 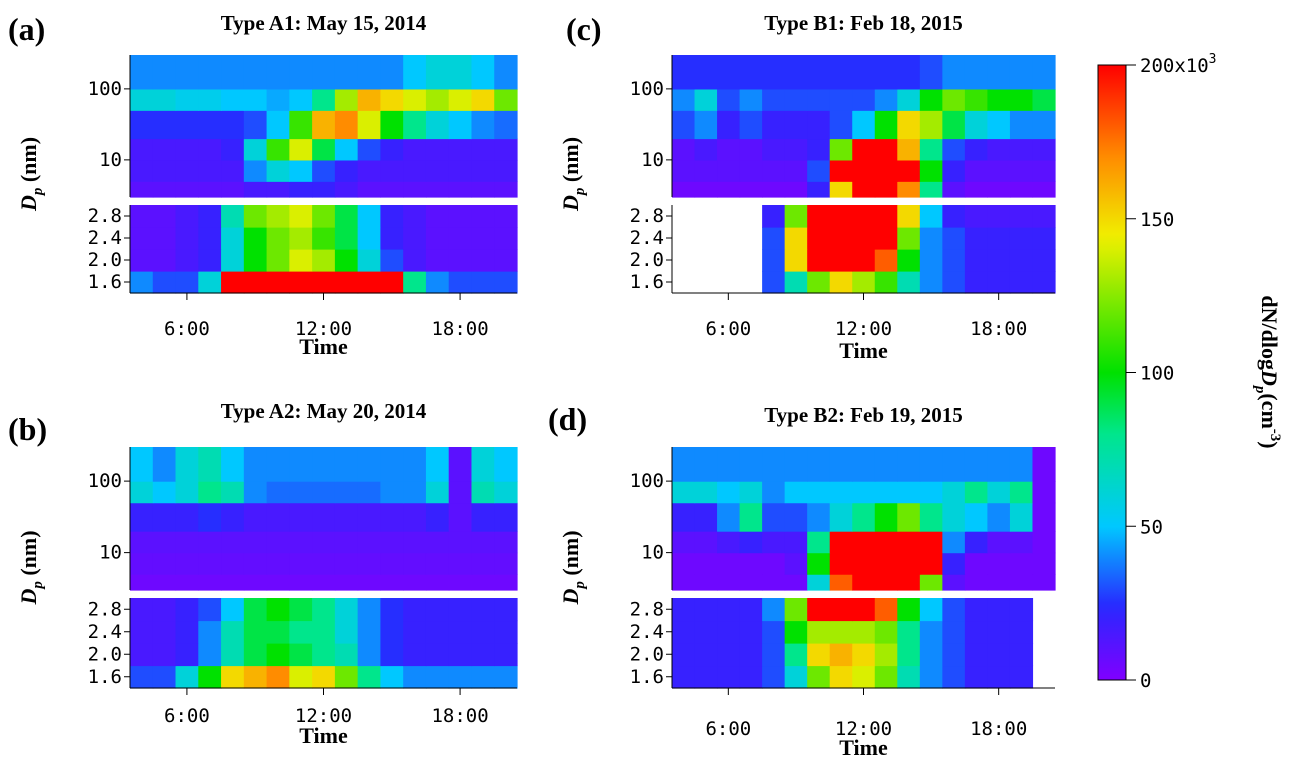 I want to click on cb-title-unit: (cm, so click(x=1269, y=410).